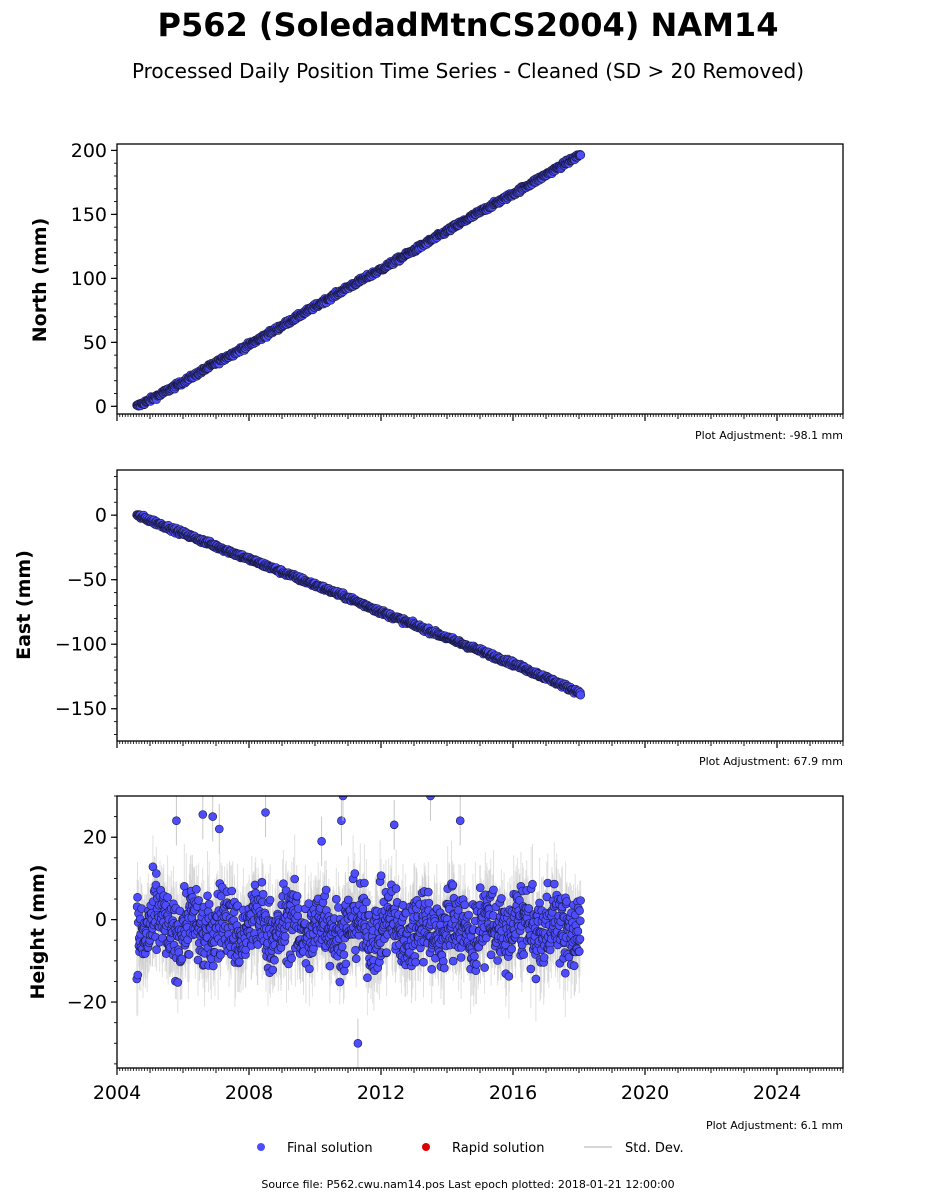  What do you see at coordinates (81, 645) in the screenshot?
I see `east-y-tick-label: −100` at bounding box center [81, 645].